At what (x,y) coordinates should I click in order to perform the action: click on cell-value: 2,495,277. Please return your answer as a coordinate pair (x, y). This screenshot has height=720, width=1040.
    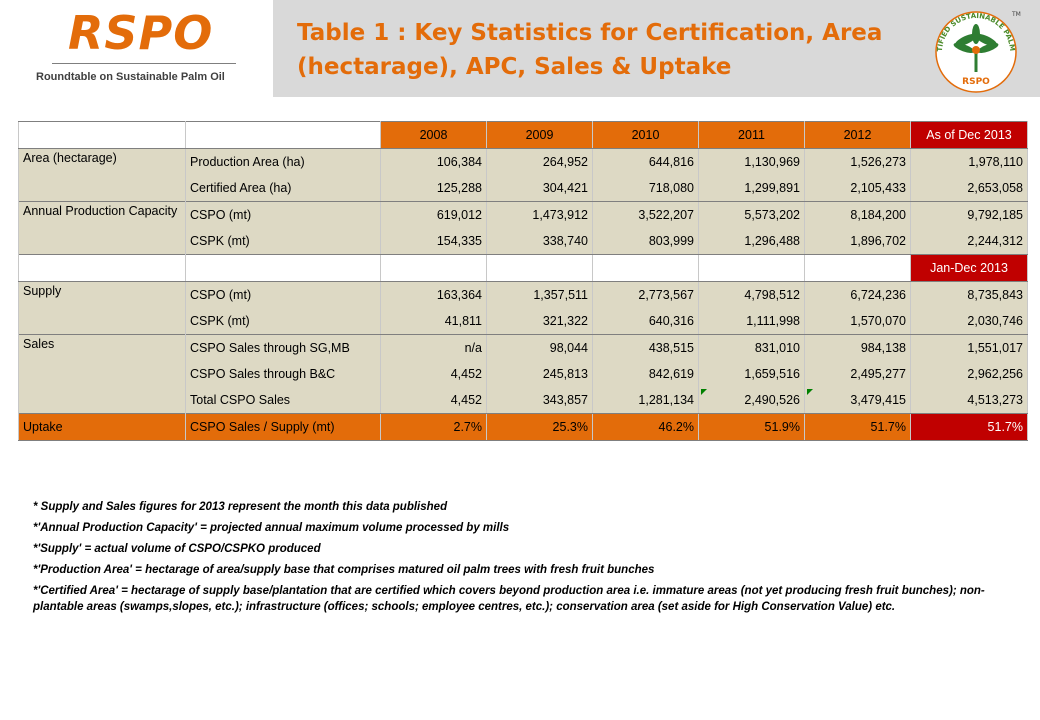
    Looking at the image, I should click on (857, 374).